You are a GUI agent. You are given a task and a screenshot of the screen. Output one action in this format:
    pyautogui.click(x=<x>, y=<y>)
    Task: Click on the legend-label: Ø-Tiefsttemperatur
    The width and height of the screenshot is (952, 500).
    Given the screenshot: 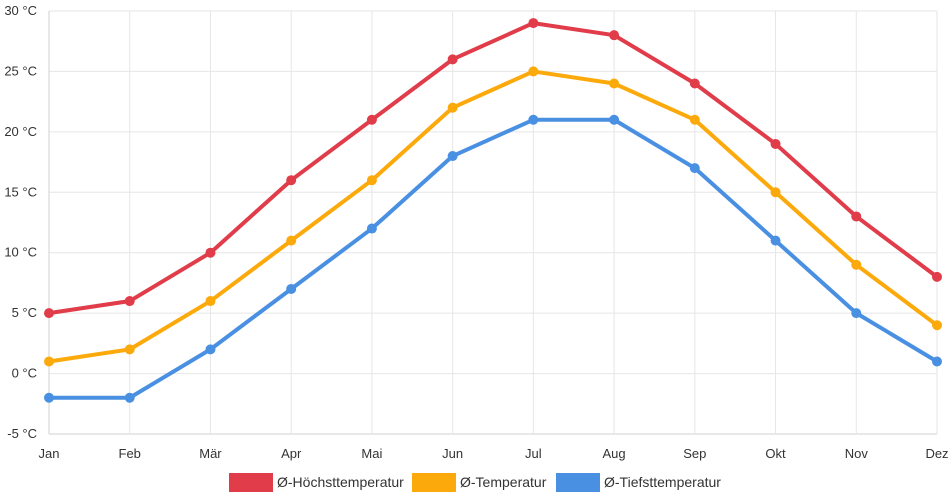 What is the action you would take?
    pyautogui.click(x=662, y=482)
    